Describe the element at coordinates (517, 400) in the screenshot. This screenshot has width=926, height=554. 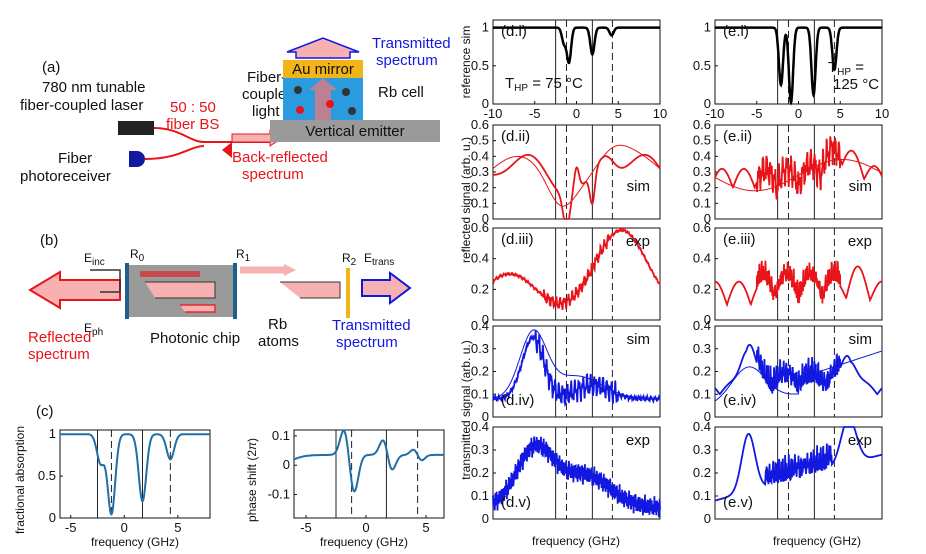
I see `subpanel-tag: (d.iv)` at that location.